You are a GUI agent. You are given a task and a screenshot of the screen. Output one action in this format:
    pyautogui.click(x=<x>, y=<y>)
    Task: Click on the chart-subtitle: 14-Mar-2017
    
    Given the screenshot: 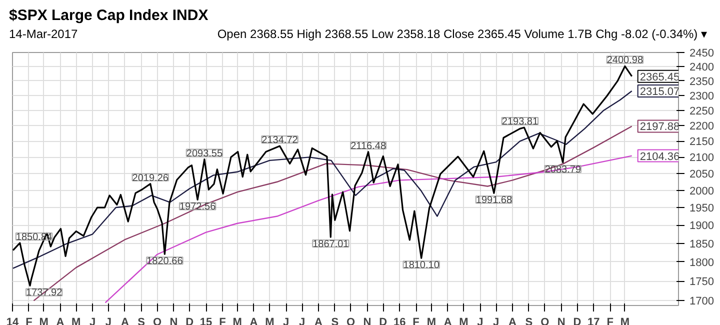 What is the action you would take?
    pyautogui.click(x=43, y=35)
    